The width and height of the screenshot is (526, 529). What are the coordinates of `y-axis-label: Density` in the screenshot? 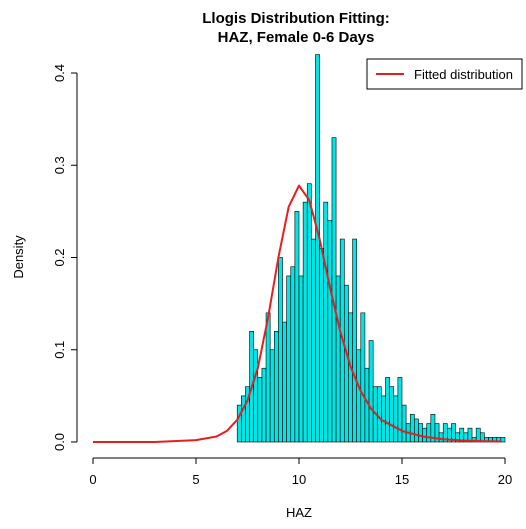 It's located at (18, 257).